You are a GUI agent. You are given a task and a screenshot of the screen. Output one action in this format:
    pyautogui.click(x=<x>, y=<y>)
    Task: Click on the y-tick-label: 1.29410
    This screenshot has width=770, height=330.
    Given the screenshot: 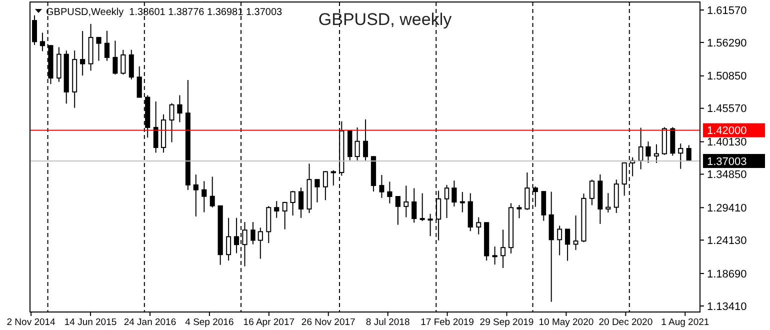 What is the action you would take?
    pyautogui.click(x=727, y=208)
    